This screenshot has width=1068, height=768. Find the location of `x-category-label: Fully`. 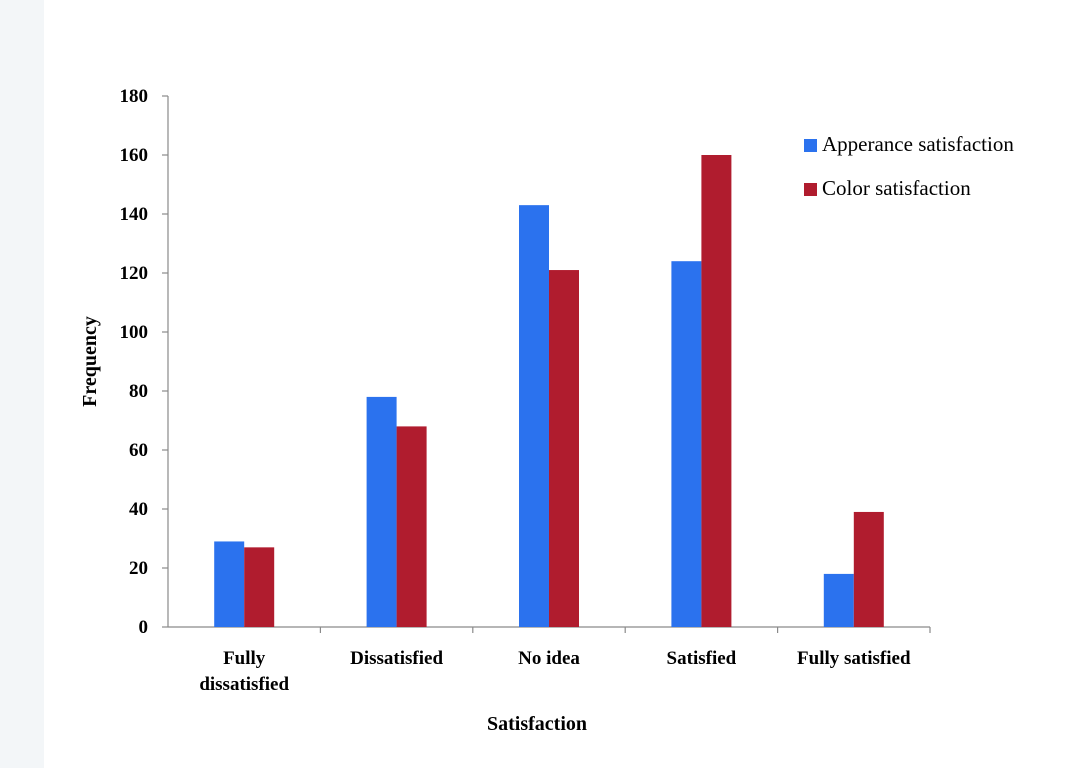

x-category-label: Fully is located at coordinates (244, 658).